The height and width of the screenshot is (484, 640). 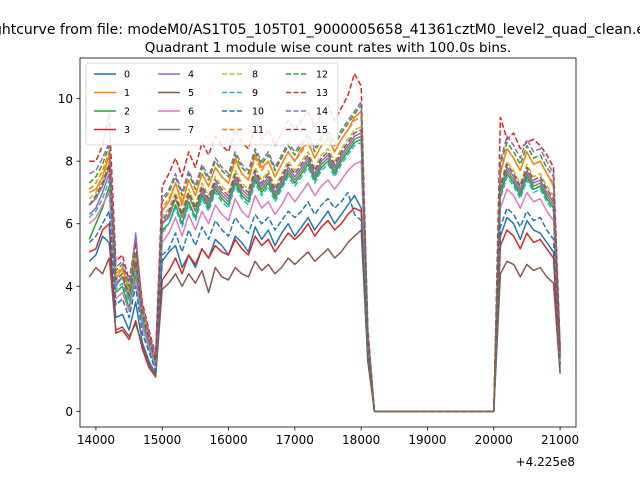 I want to click on legend-frame, so click(x=212, y=104).